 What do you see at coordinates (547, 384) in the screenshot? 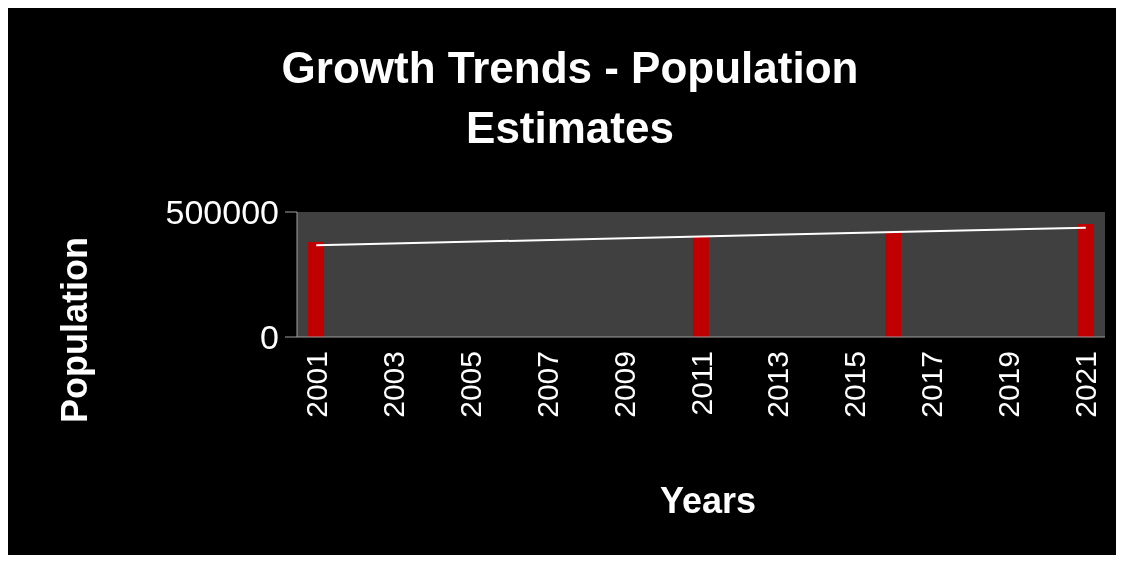
I see `x-tick-label: 2007` at bounding box center [547, 384].